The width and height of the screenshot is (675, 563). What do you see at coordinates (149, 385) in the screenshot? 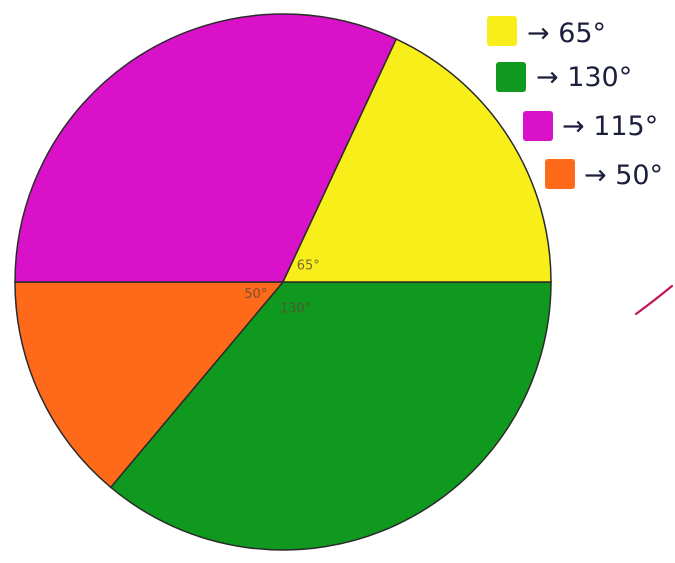
I see `pie-slice` at bounding box center [149, 385].